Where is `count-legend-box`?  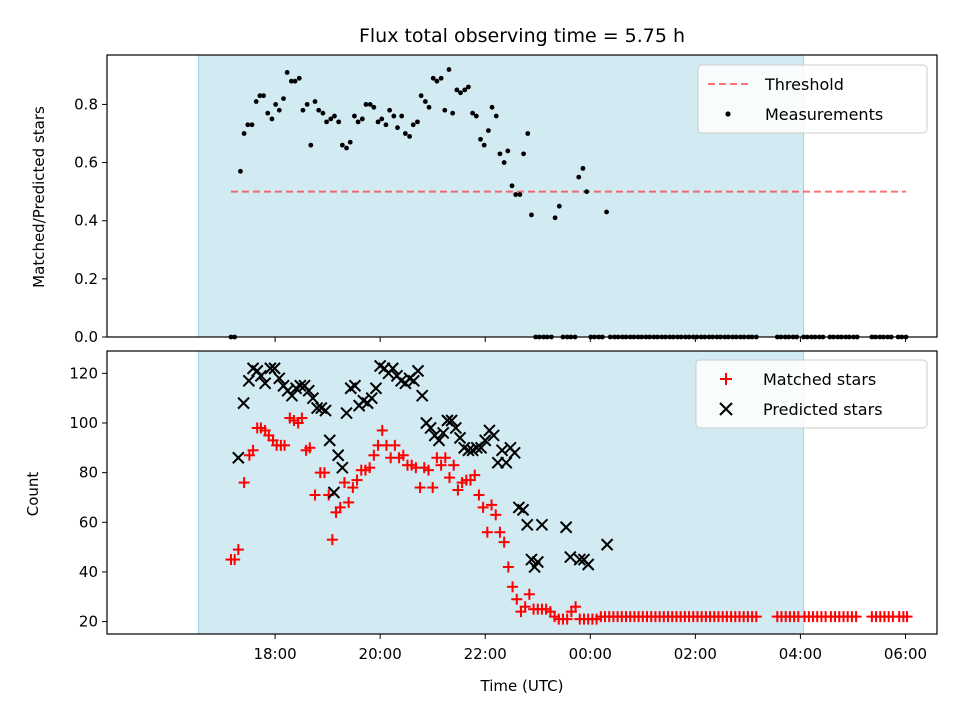
count-legend-box is located at coordinates (811, 394).